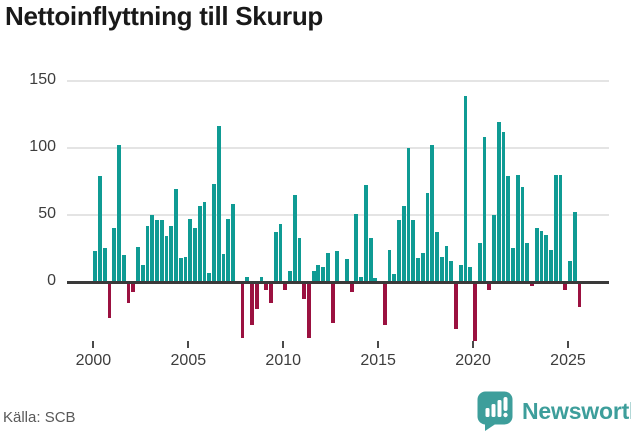  What do you see at coordinates (188, 344) in the screenshot?
I see `x-axis-tick-2005` at bounding box center [188, 344].